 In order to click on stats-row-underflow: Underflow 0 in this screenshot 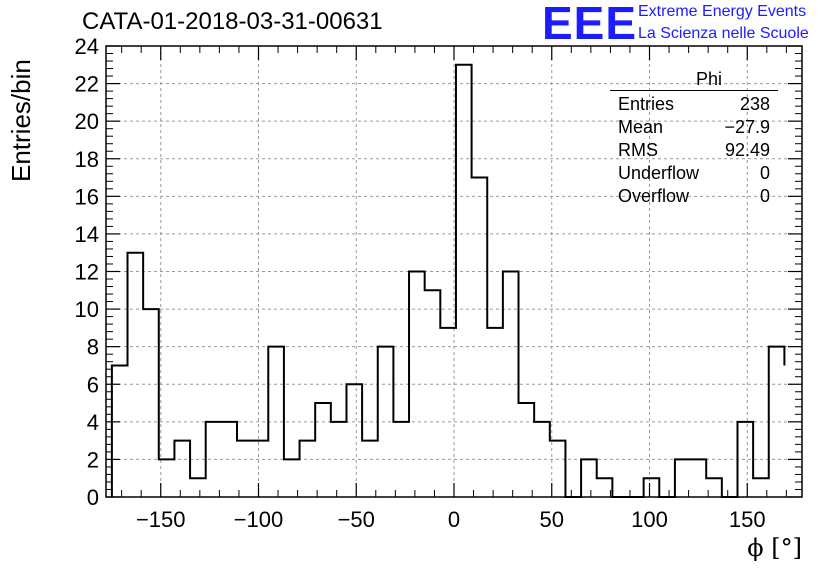, I will do `click(694, 173)`.